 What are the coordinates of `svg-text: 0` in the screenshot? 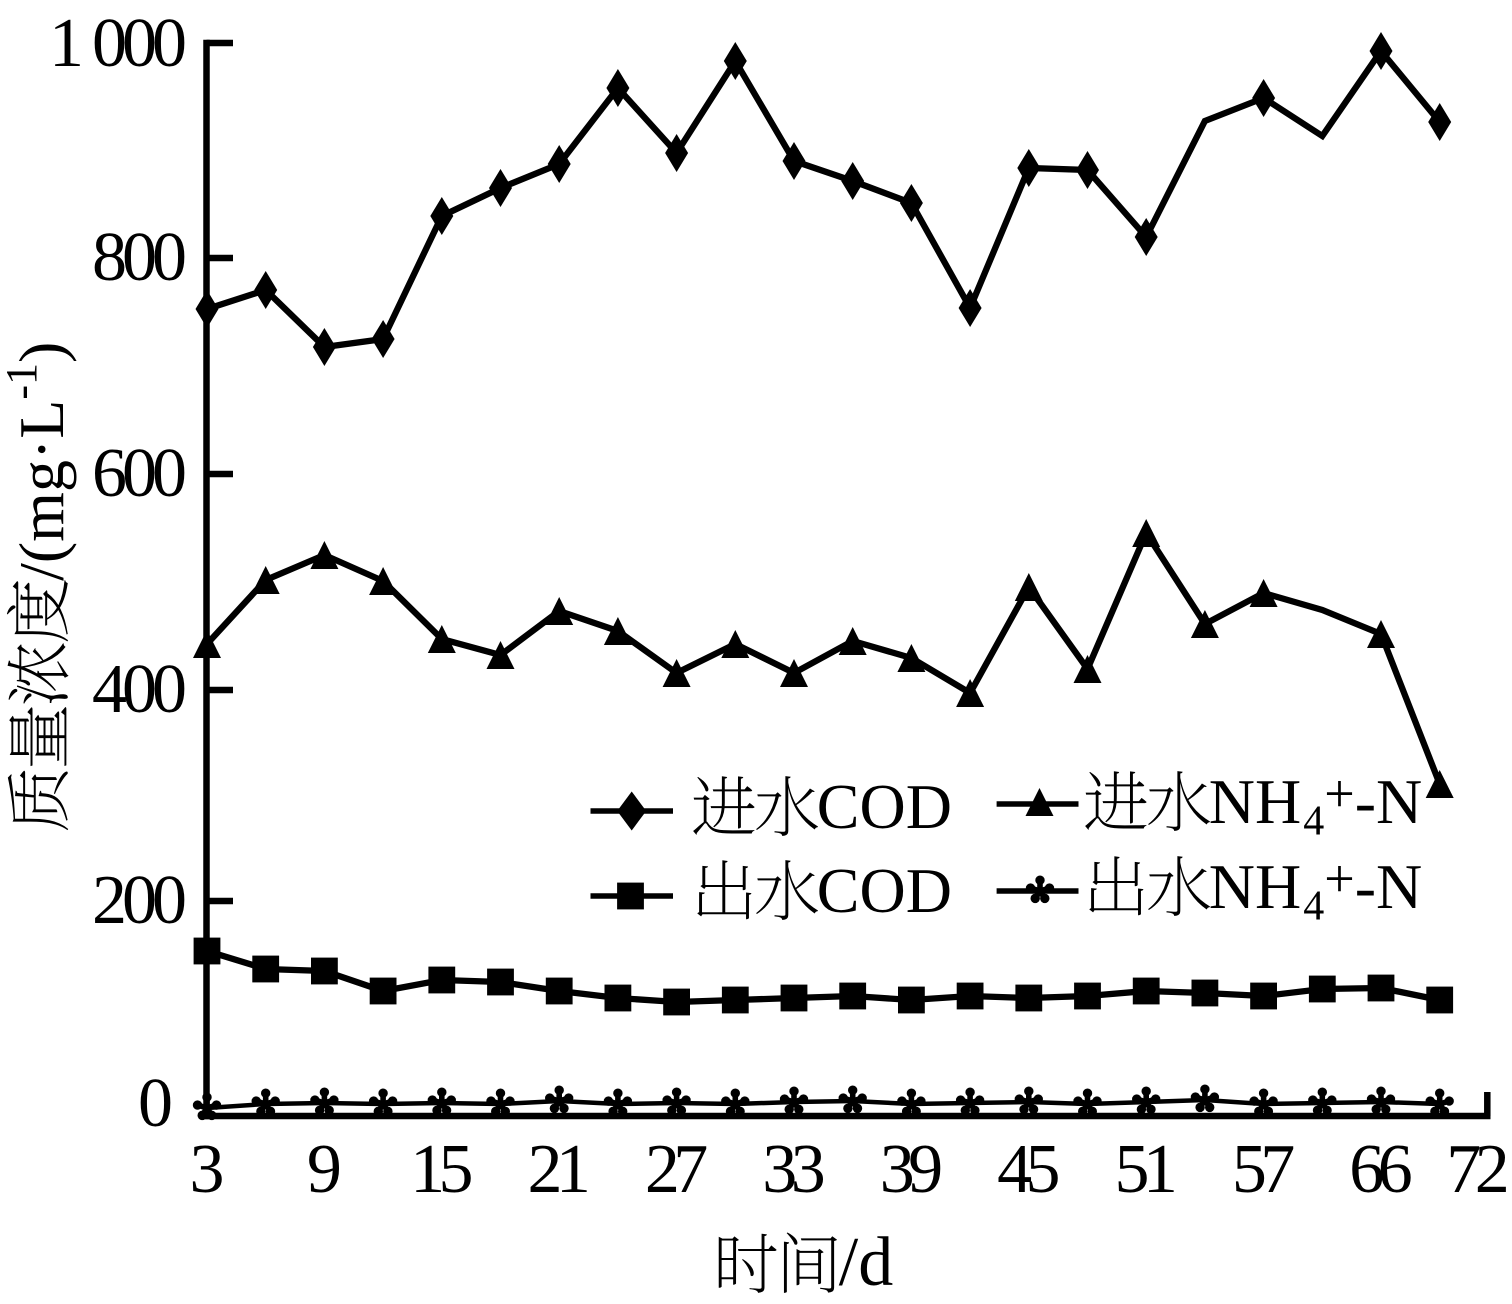 It's located at (155, 1103).